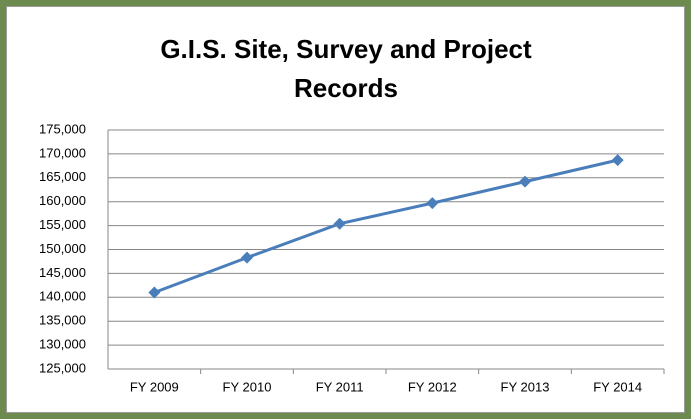  What do you see at coordinates (62, 200) in the screenshot?
I see `y-tick-label: 160,000` at bounding box center [62, 200].